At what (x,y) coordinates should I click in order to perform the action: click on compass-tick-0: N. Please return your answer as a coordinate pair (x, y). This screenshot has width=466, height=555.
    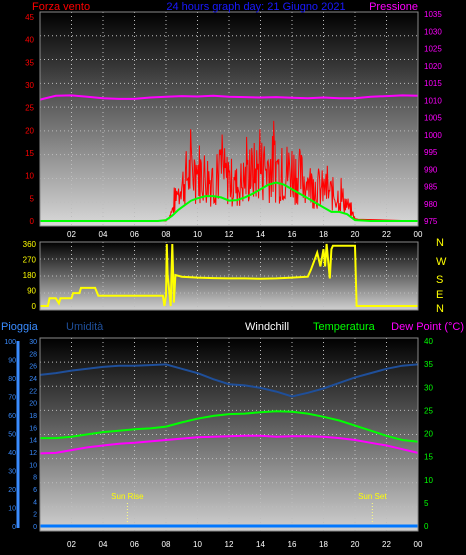
    Looking at the image, I should click on (440, 243).